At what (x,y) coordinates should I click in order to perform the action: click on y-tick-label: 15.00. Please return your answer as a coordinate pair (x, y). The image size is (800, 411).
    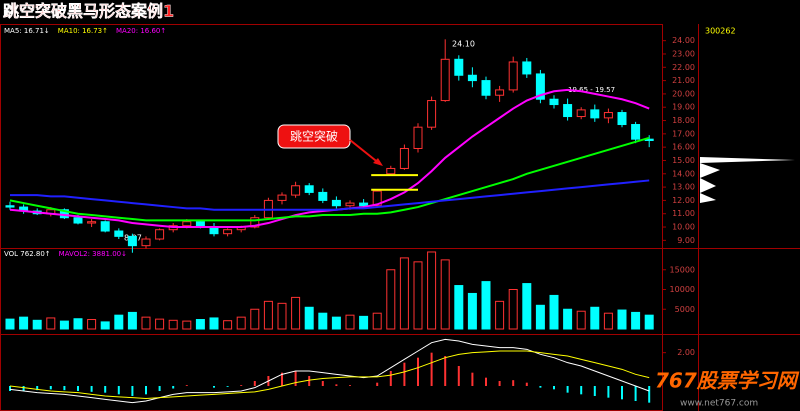
    Looking at the image, I should click on (683, 160).